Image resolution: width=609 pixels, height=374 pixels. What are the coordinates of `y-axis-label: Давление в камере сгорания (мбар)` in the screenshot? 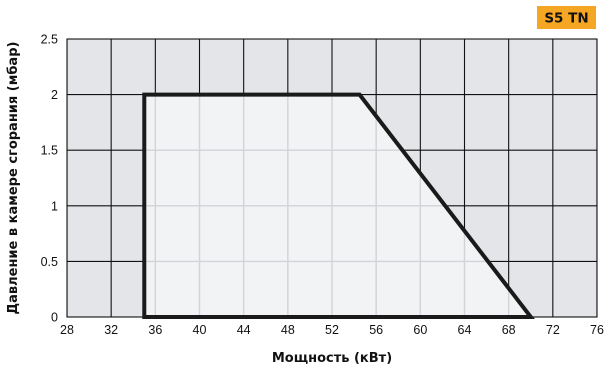 It's located at (13, 178).